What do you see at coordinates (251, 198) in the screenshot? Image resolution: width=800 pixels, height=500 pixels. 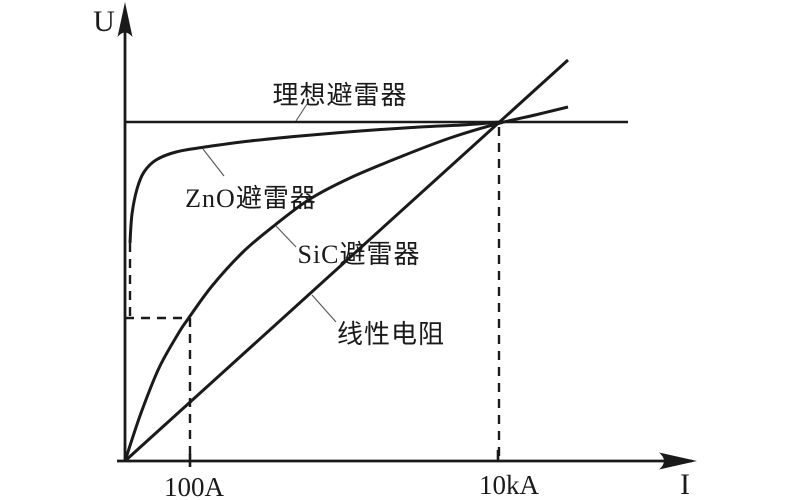 I see `zno-arrester-label: ZnO避雷器` at bounding box center [251, 198].